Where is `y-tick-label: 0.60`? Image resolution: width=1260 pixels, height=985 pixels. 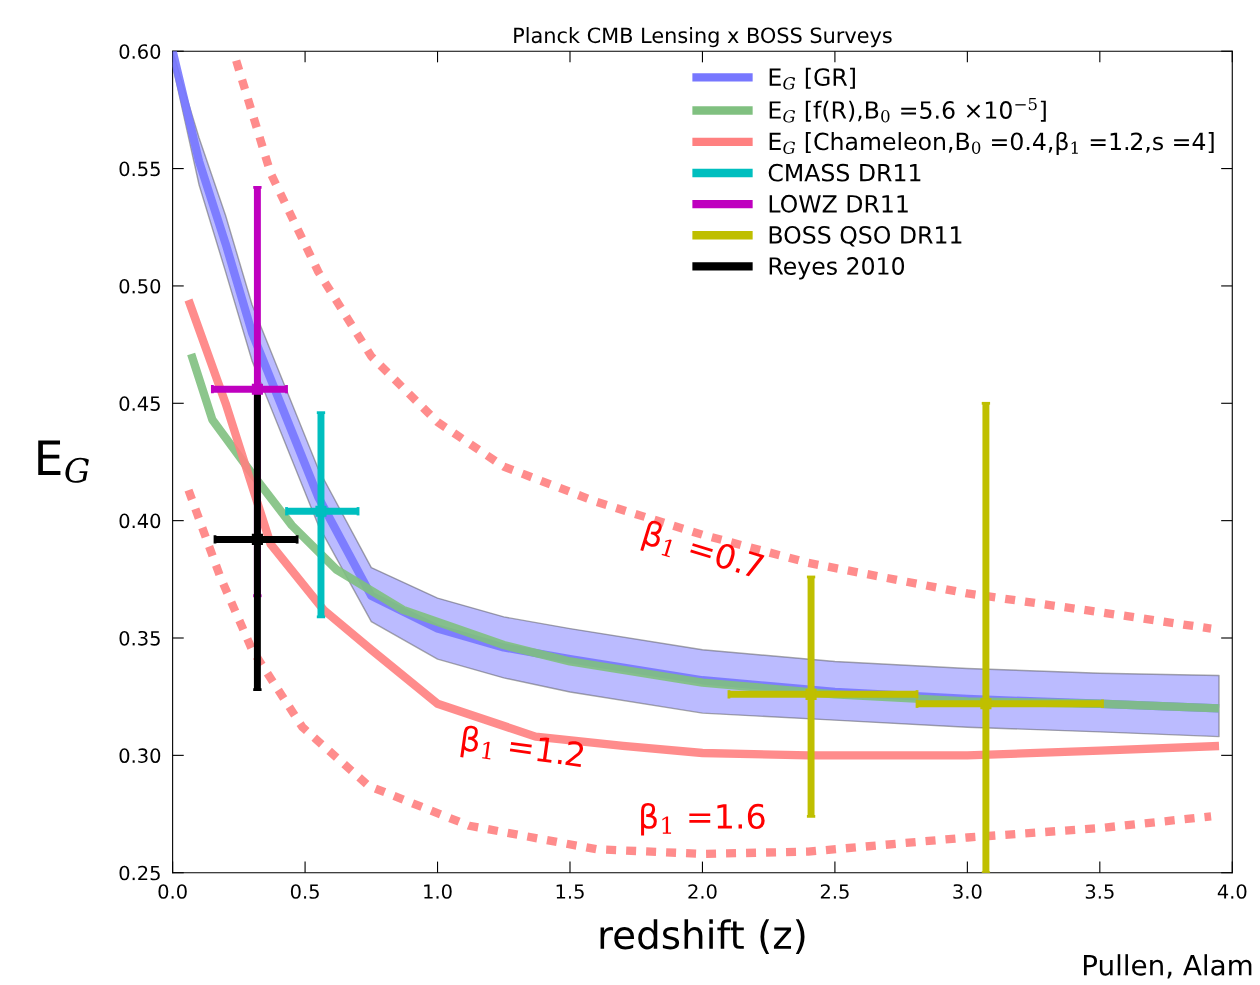
y-tick-label: 0.60 is located at coordinates (140, 51).